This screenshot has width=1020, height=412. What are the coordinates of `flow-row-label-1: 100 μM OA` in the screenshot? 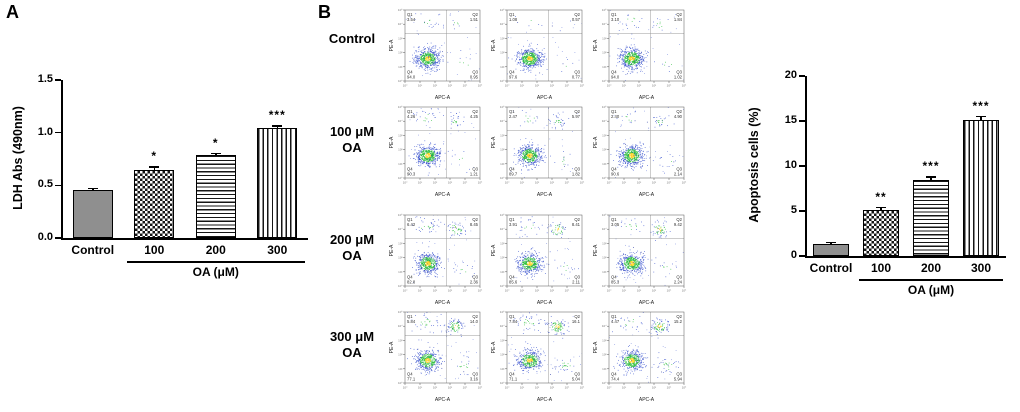 It's located at (352, 140).